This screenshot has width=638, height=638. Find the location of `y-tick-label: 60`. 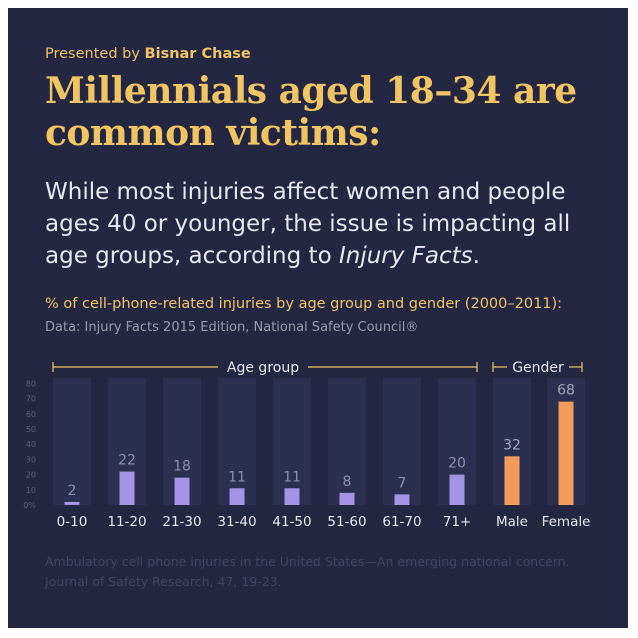

y-tick-label: 60 is located at coordinates (31, 414).